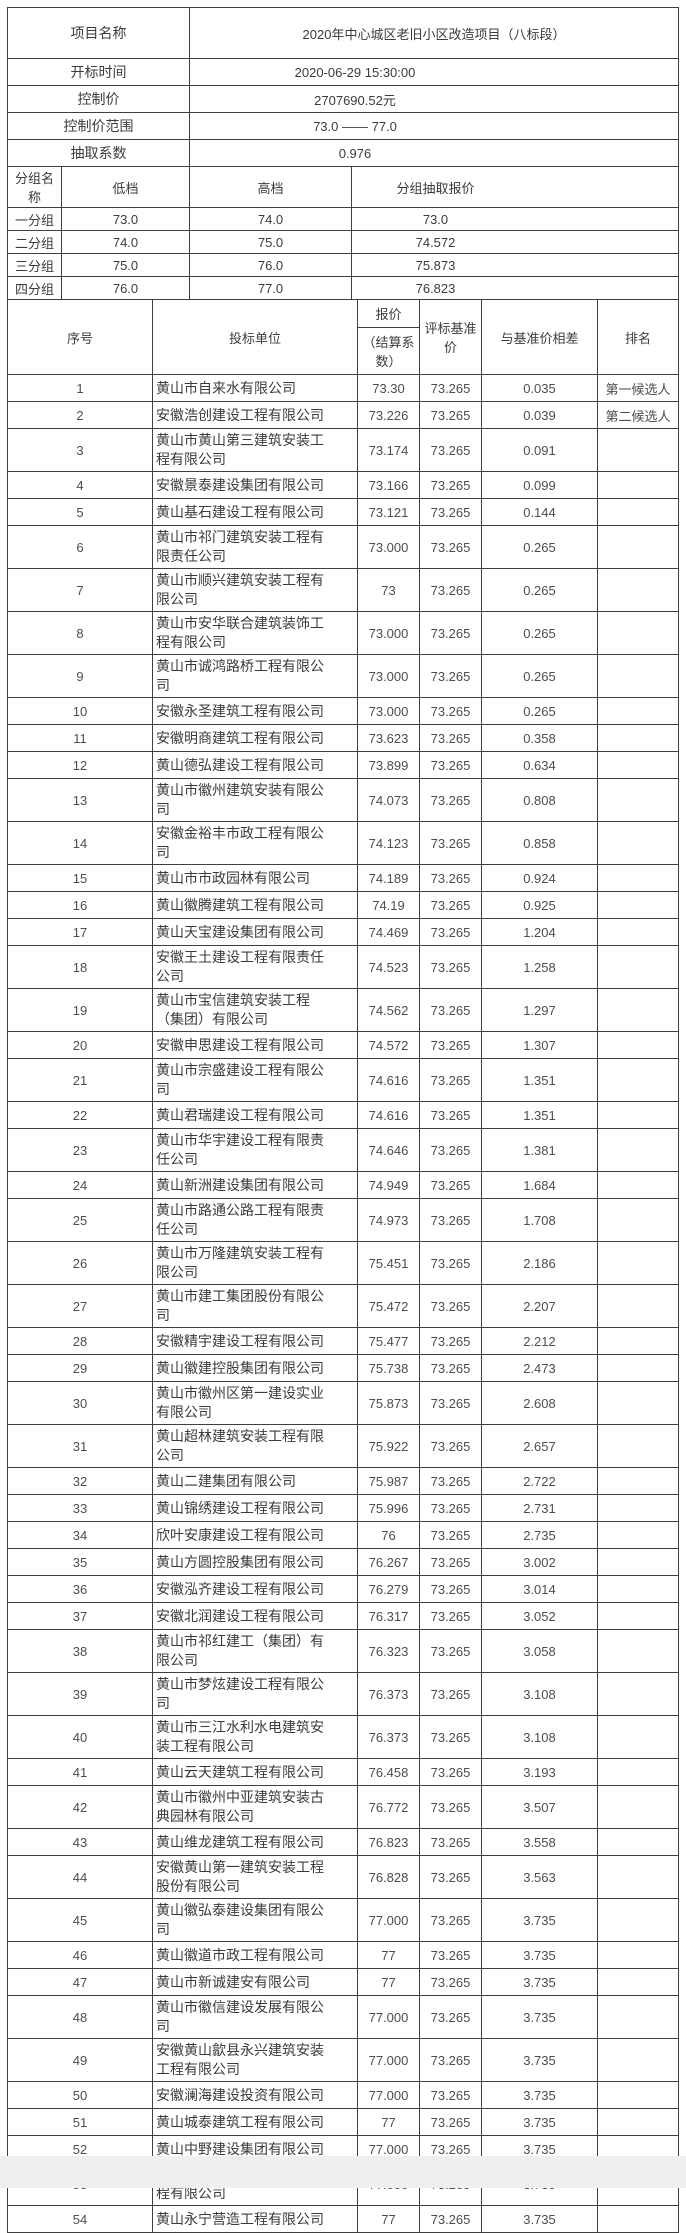 This screenshot has height=2233, width=686. I want to click on group-high-value: 76.0, so click(270, 265).